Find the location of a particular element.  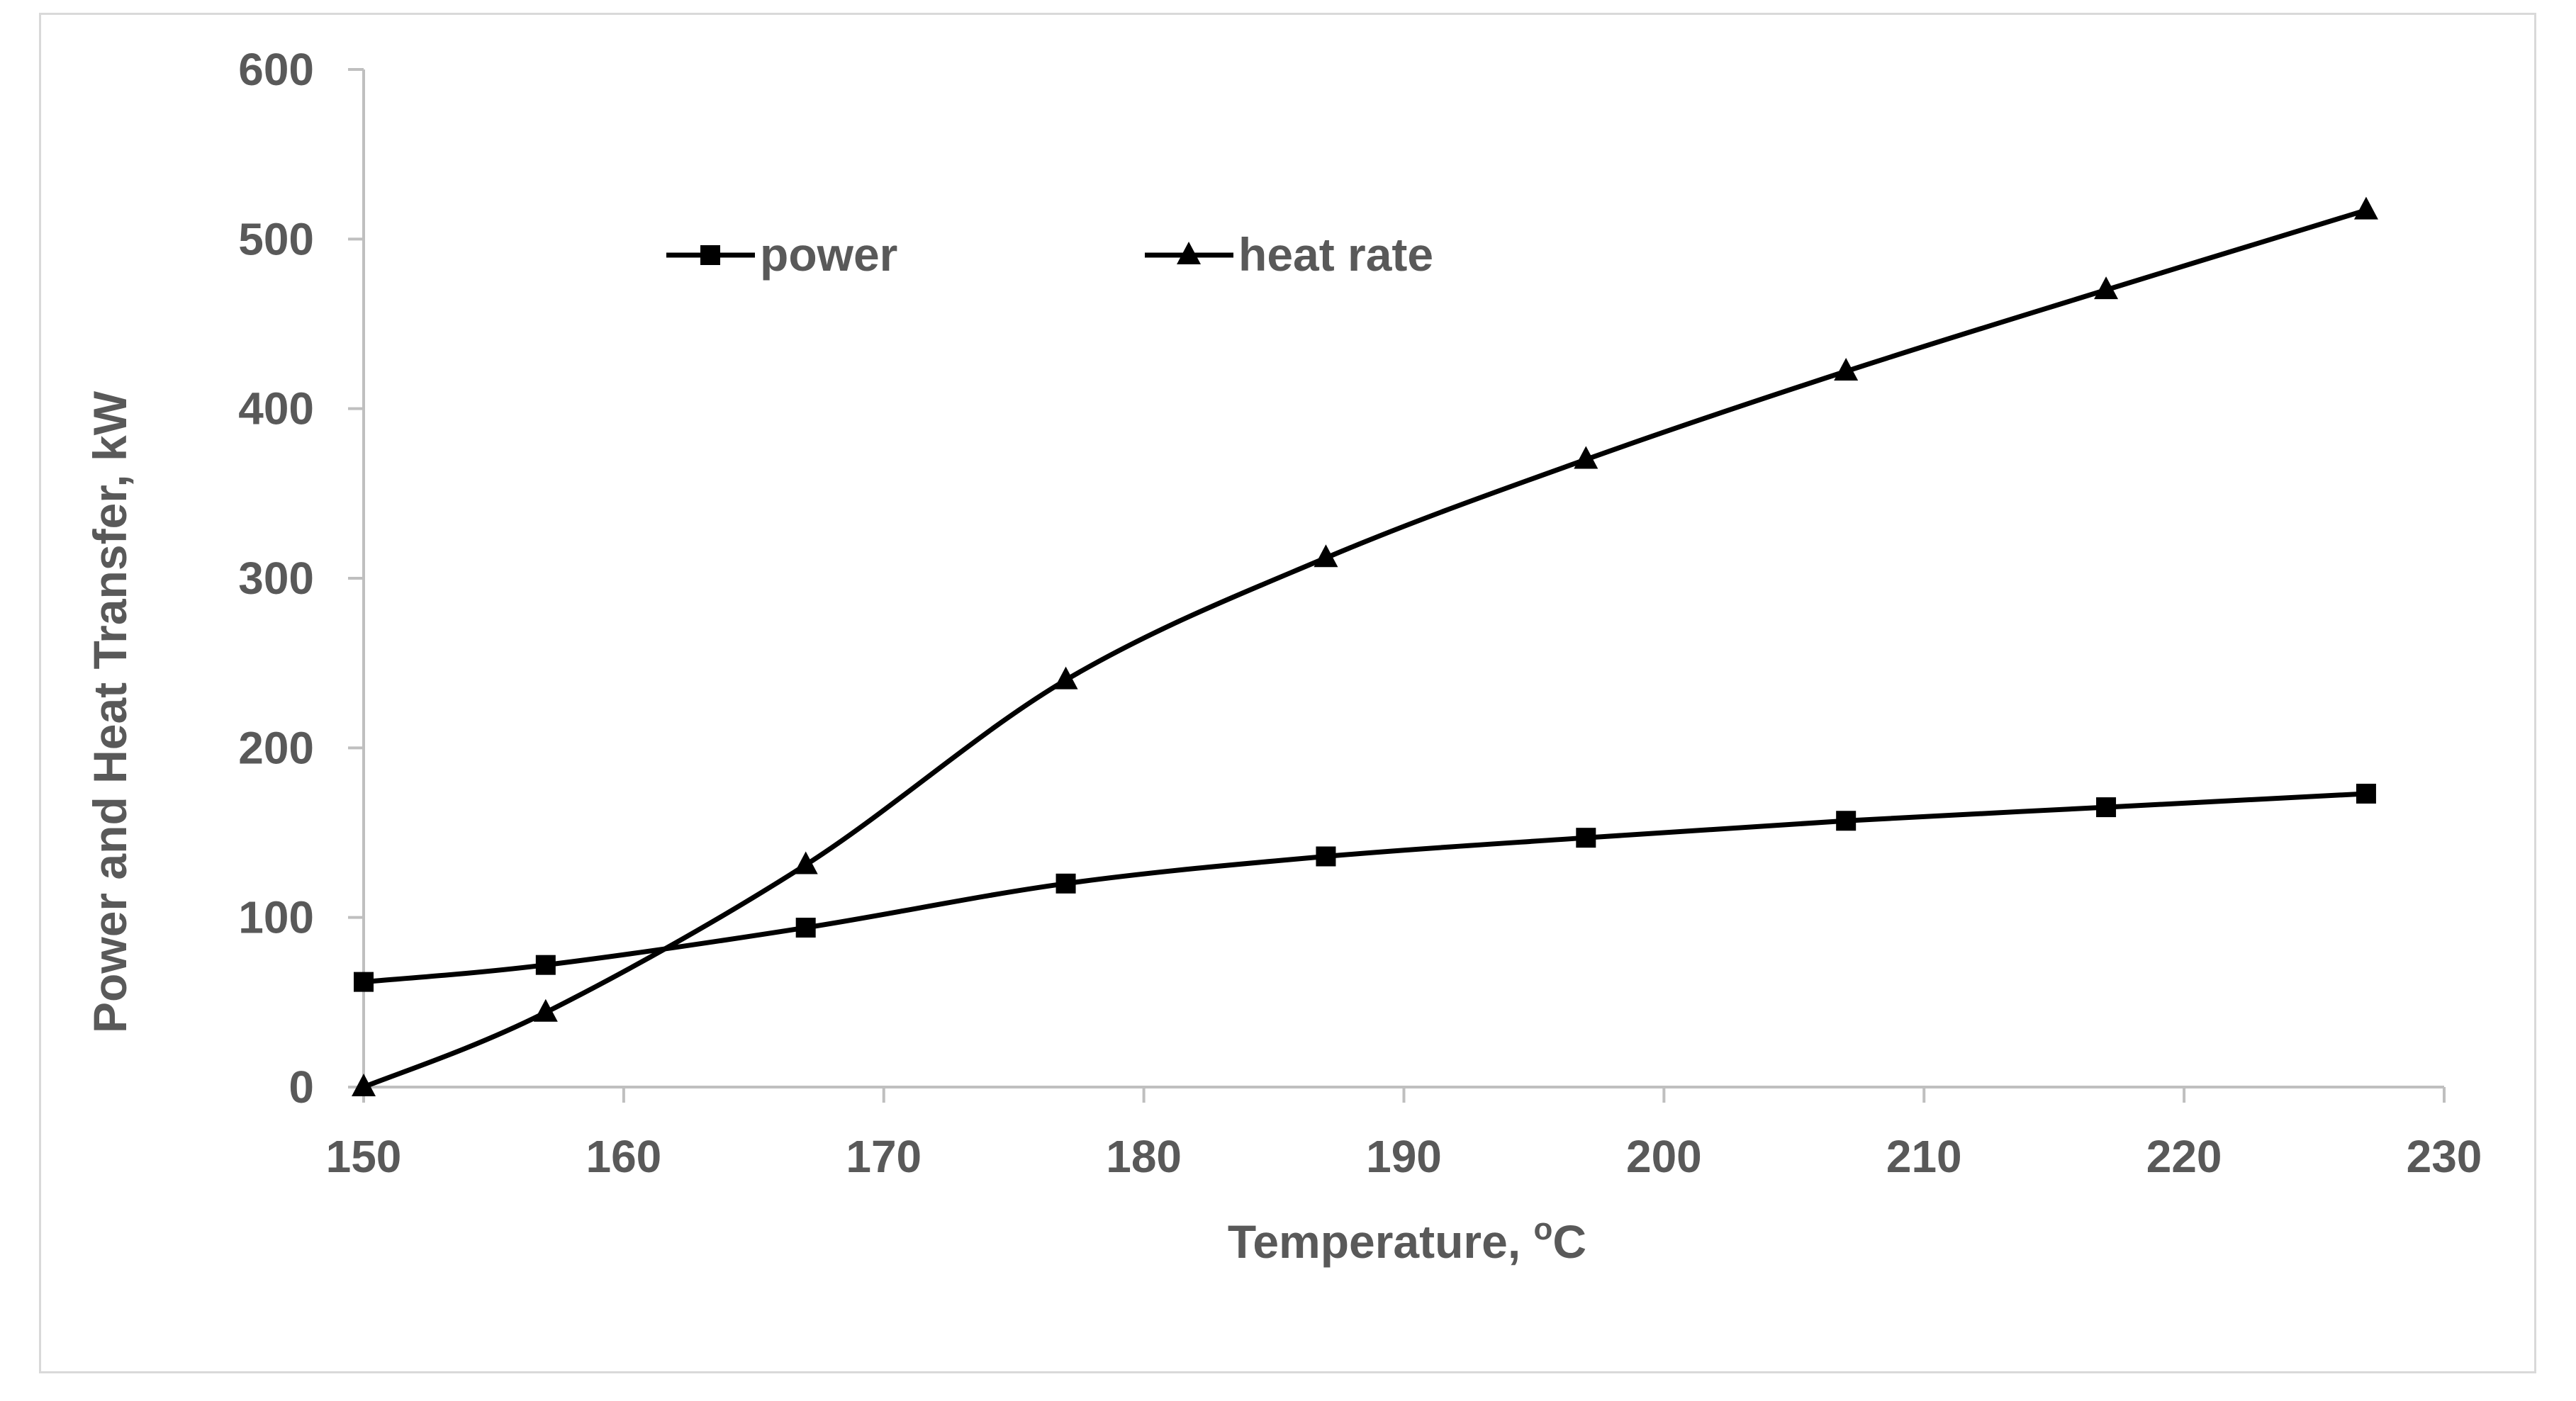

x-tick-label: 200 is located at coordinates (1664, 1156).